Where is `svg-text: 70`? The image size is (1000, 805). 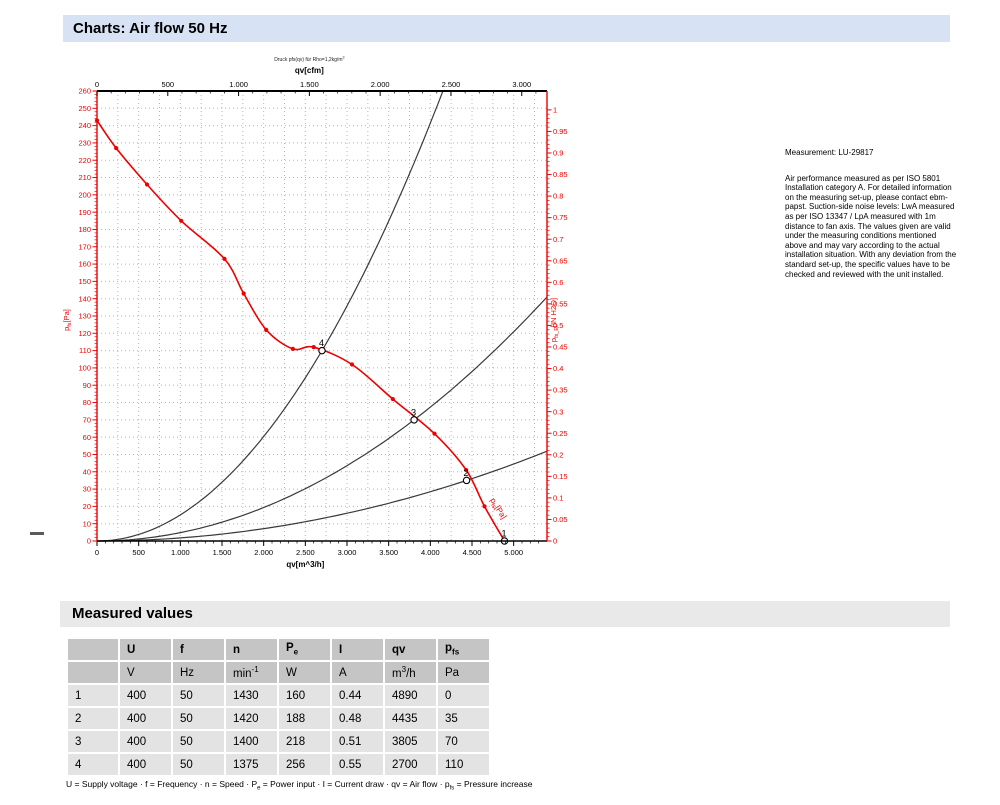
svg-text: 70 is located at coordinates (87, 419).